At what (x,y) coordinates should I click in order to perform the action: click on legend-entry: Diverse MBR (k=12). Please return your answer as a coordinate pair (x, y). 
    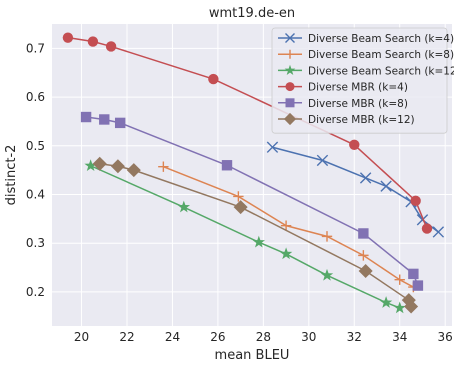
    Looking at the image, I should click on (346, 119).